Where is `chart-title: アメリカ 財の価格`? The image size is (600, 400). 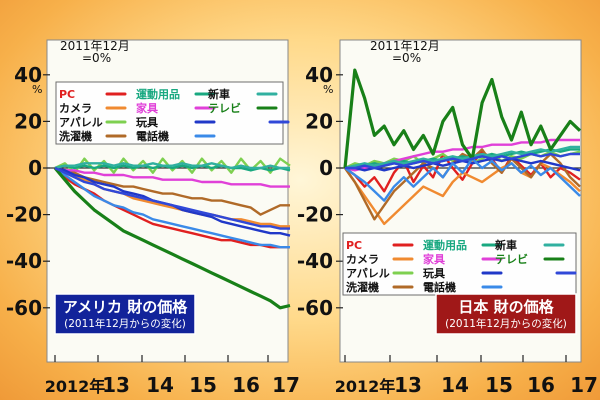 chart-title: アメリカ 財の価格 is located at coordinates (125, 307).